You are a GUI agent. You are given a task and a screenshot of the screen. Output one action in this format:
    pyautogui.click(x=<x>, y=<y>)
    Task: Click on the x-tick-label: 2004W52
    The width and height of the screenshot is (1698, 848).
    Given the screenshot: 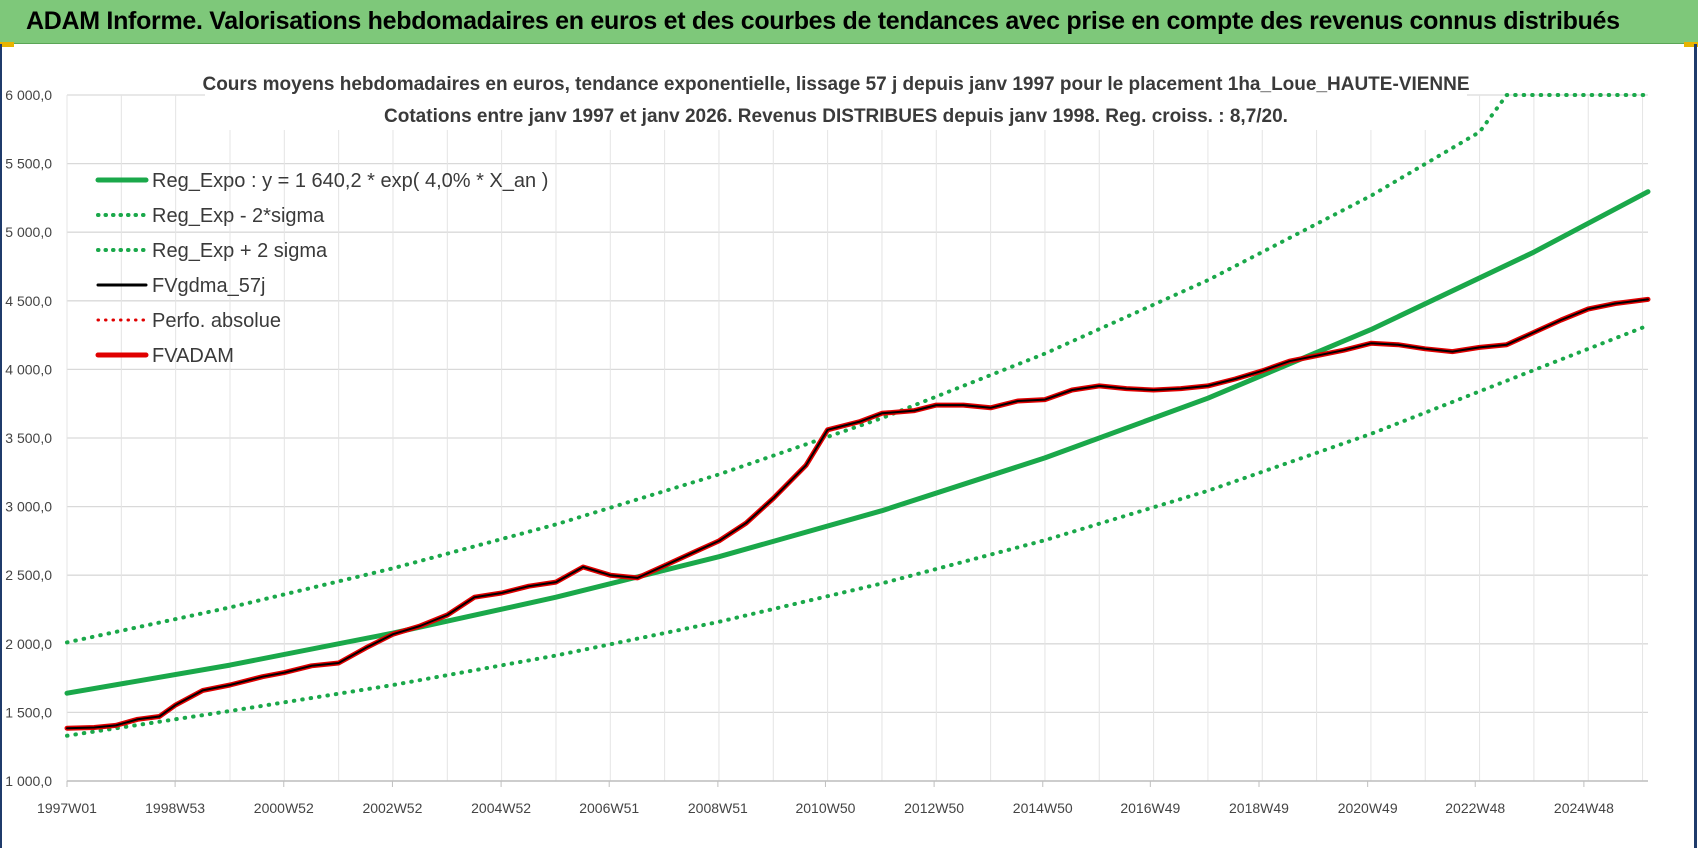 What is the action you would take?
    pyautogui.click(x=501, y=808)
    